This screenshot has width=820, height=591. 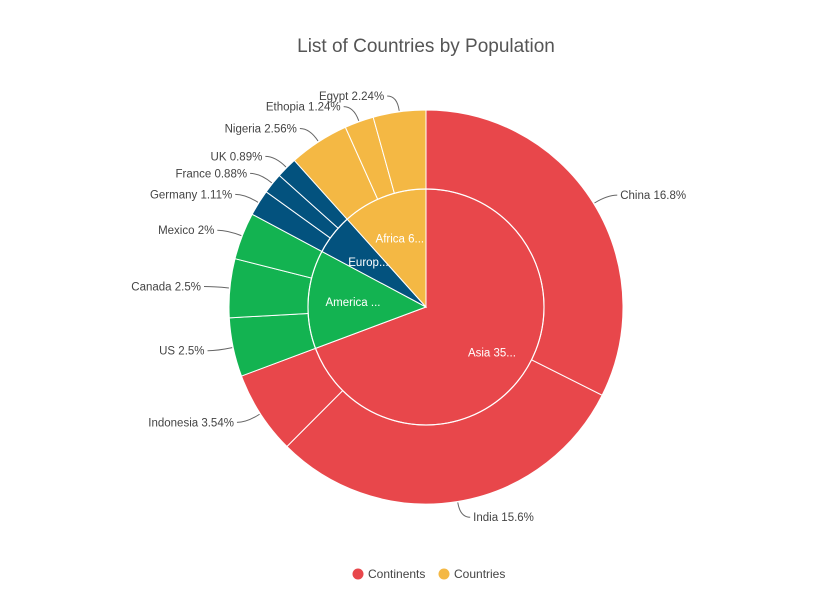 I want to click on ring-separator, so click(x=426, y=307).